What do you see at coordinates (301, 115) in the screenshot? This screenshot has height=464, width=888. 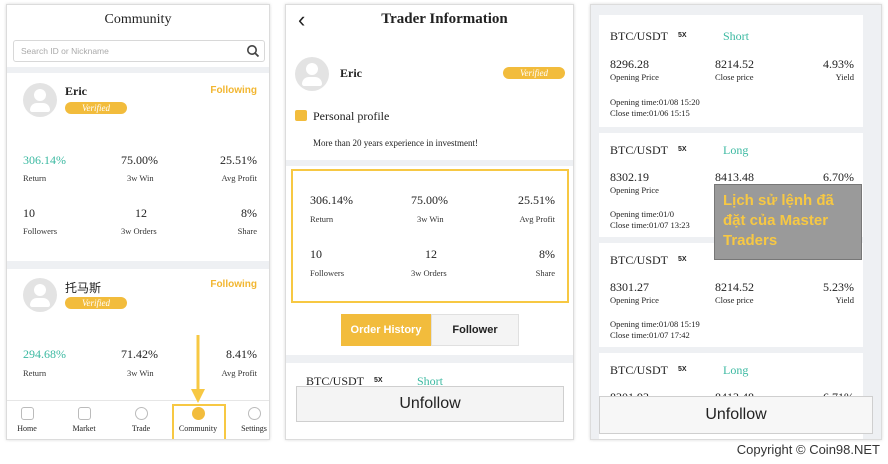 I see `profile-icon` at bounding box center [301, 115].